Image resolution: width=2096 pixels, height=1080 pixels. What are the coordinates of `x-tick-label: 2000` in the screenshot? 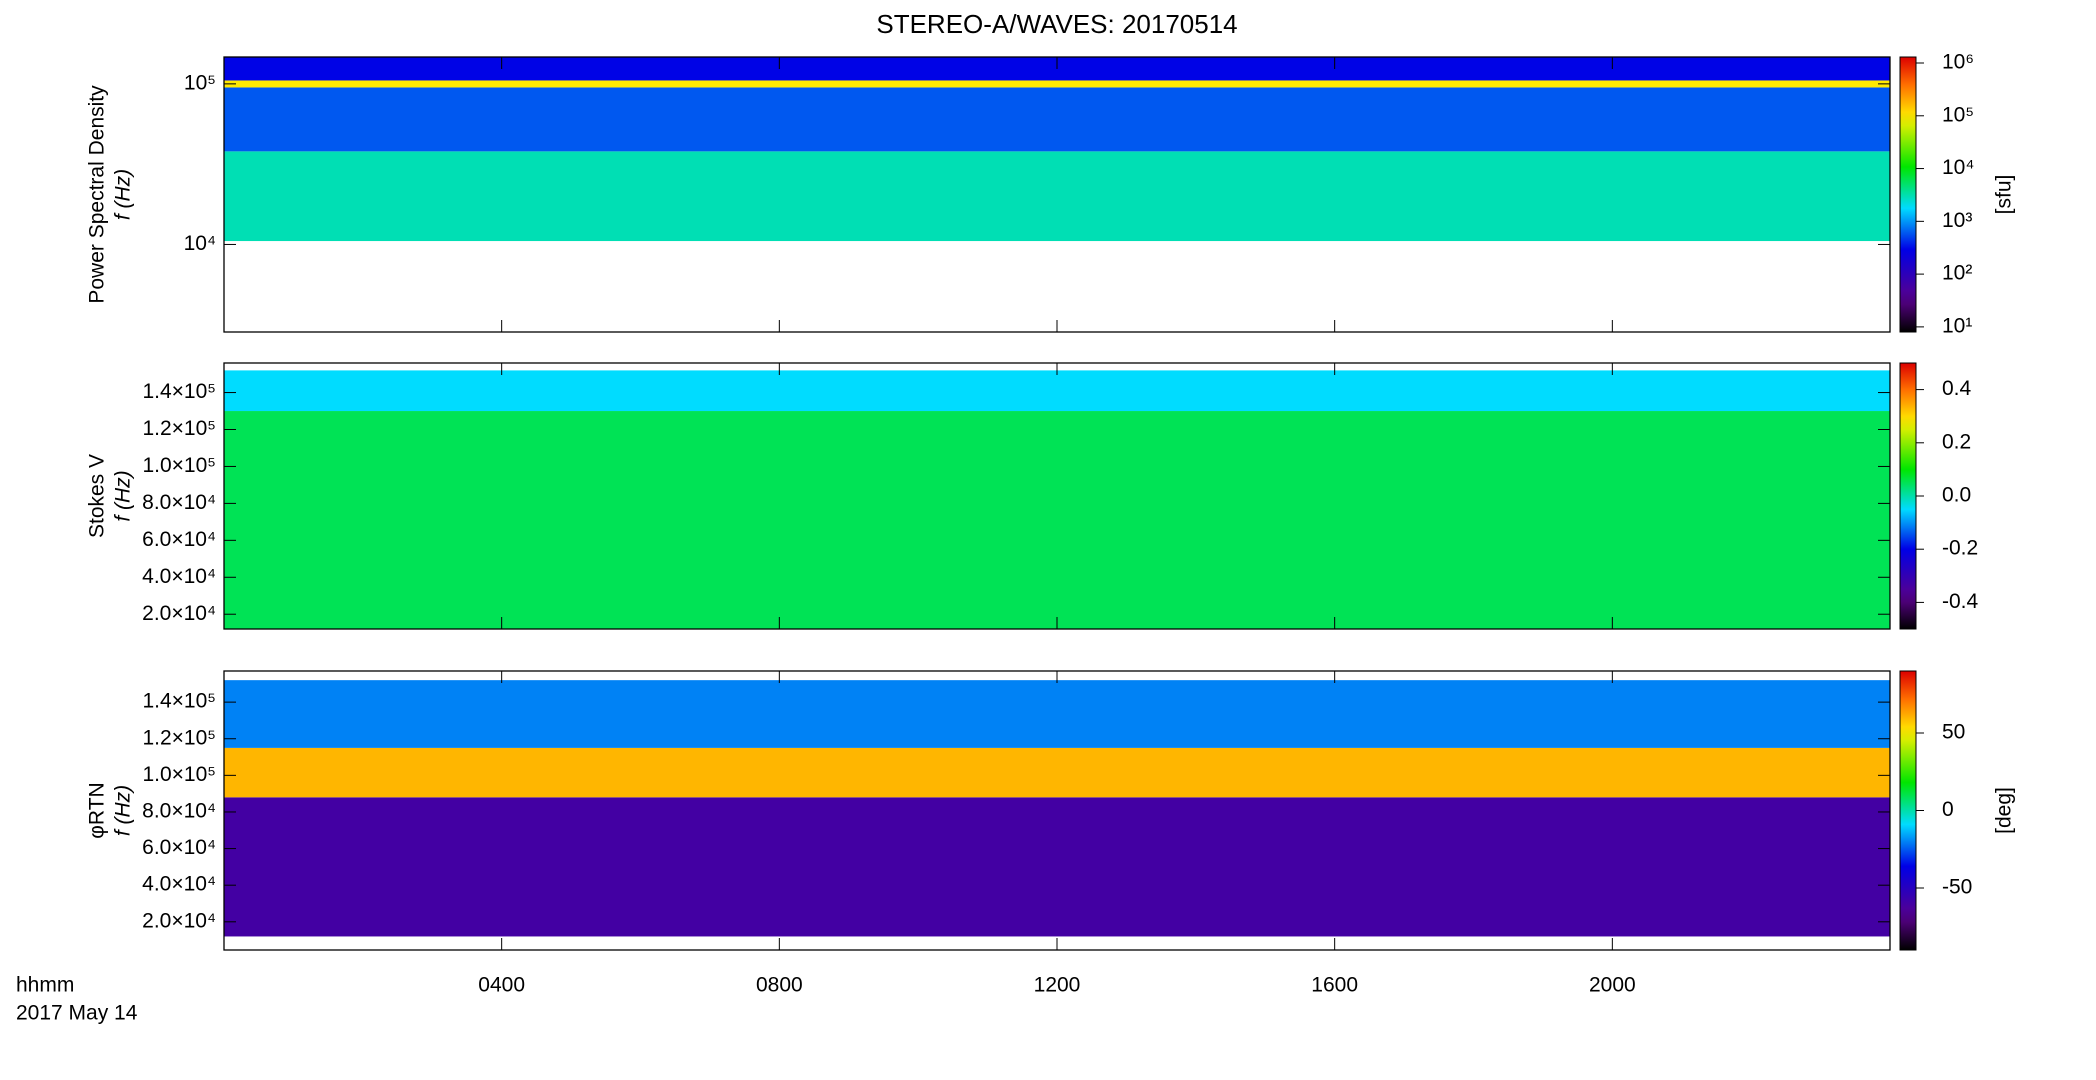 It's located at (1612, 985).